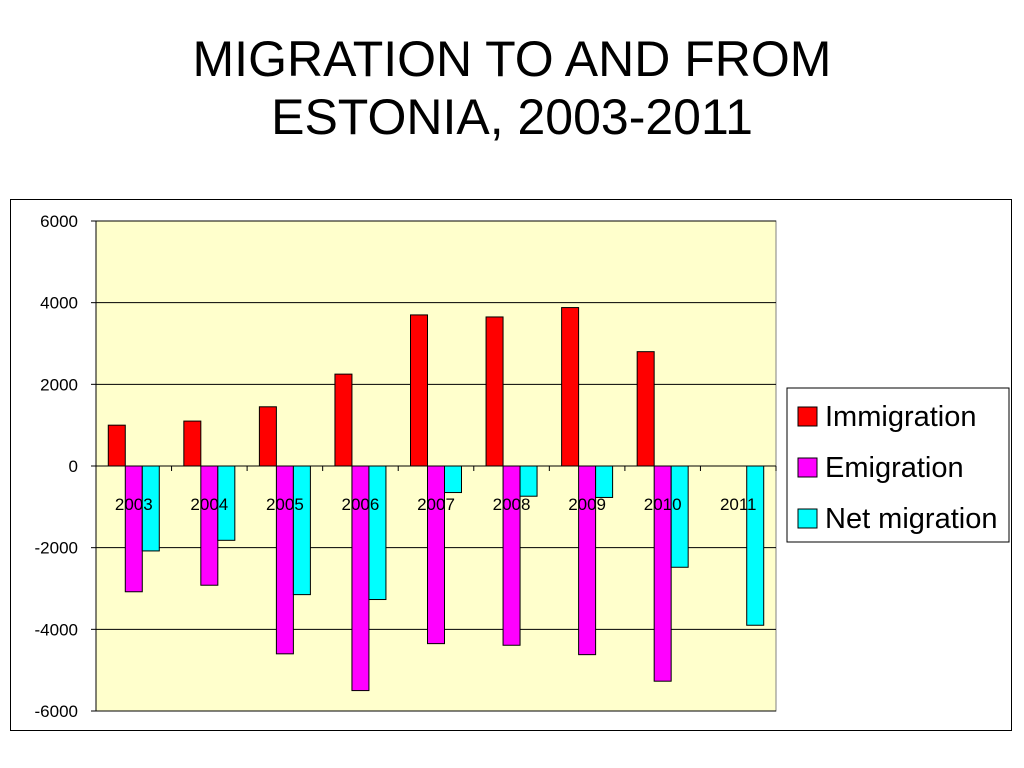 The image size is (1024, 768). What do you see at coordinates (911, 519) in the screenshot?
I see `legend-label: Net migration` at bounding box center [911, 519].